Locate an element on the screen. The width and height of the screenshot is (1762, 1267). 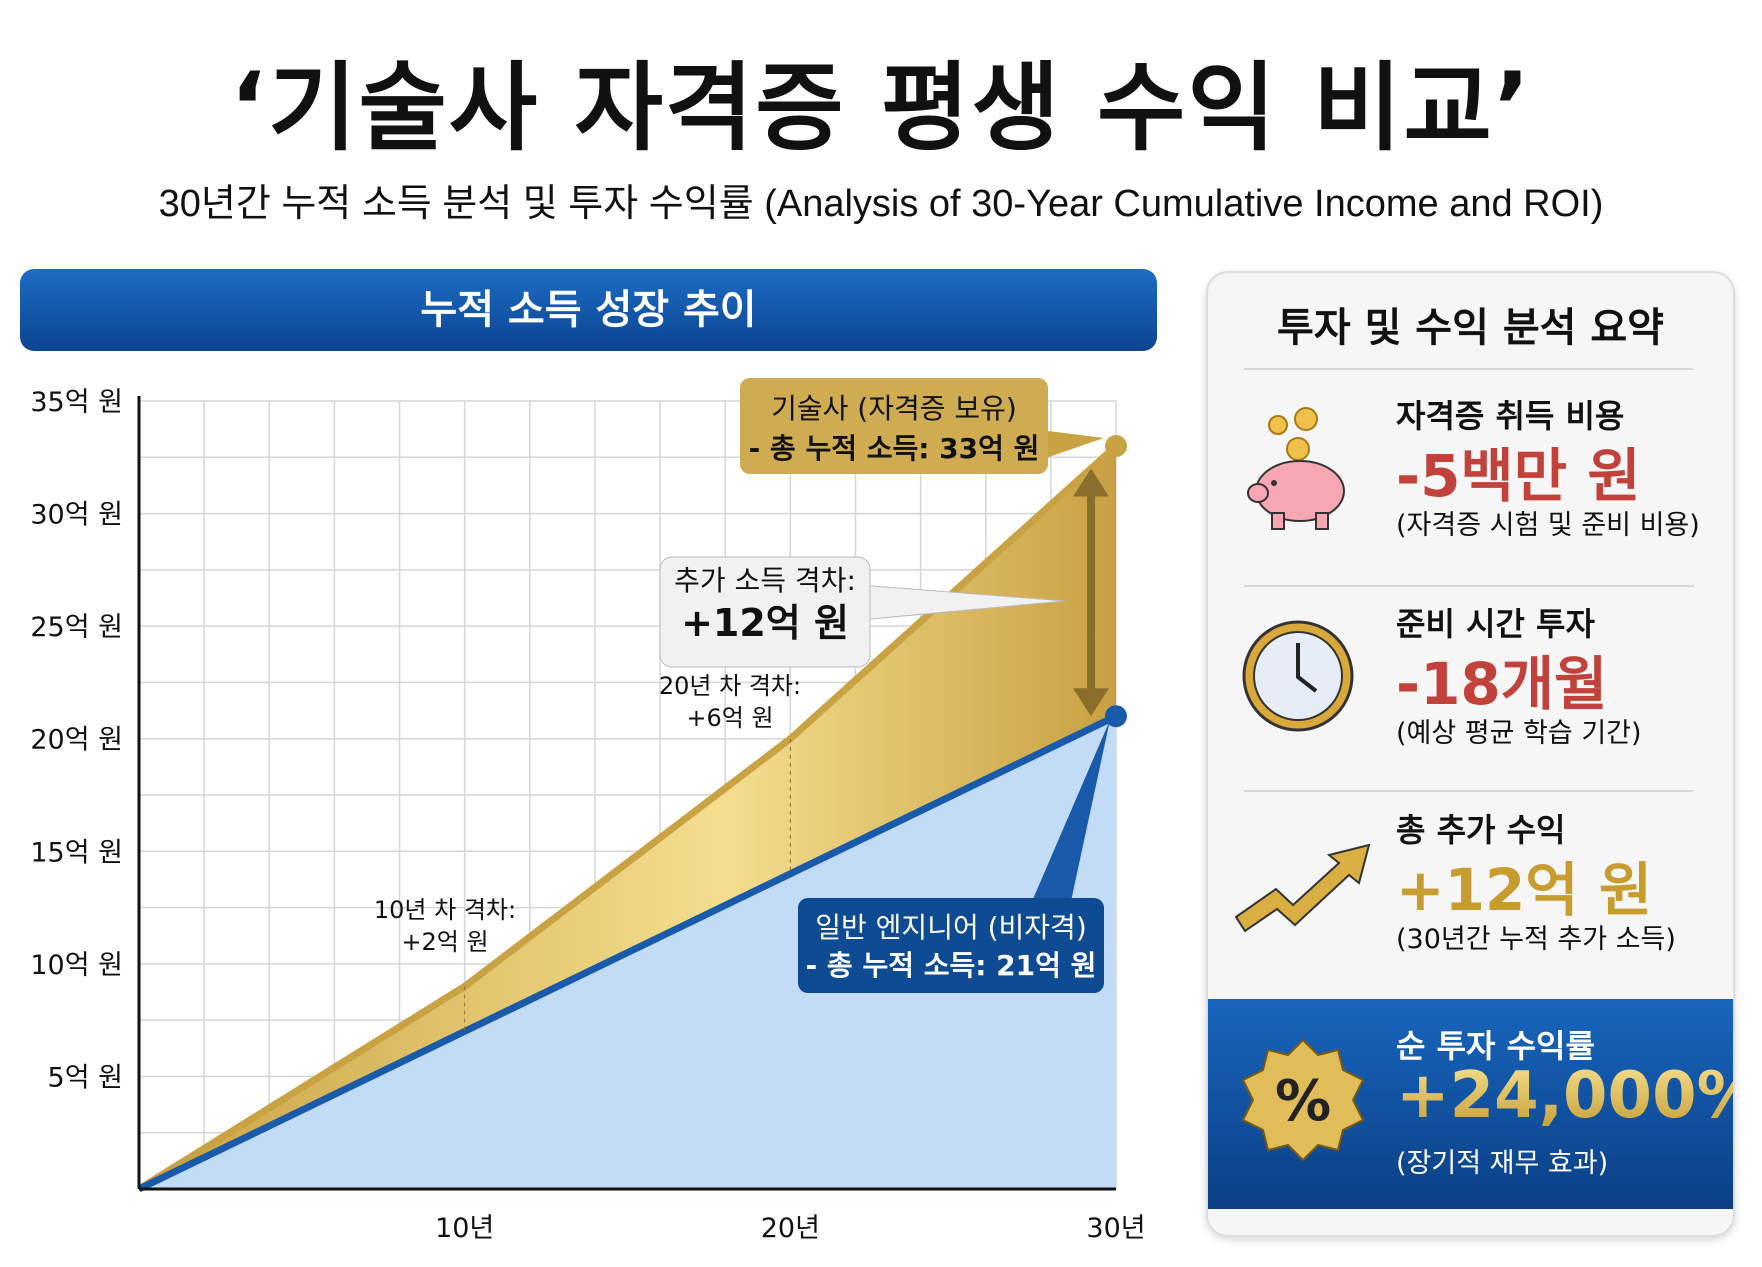
summary-item-cost: 자격증 취득 비용 -5백만 원 (자격증 시험 및 준비 비용) is located at coordinates (1470, 478).